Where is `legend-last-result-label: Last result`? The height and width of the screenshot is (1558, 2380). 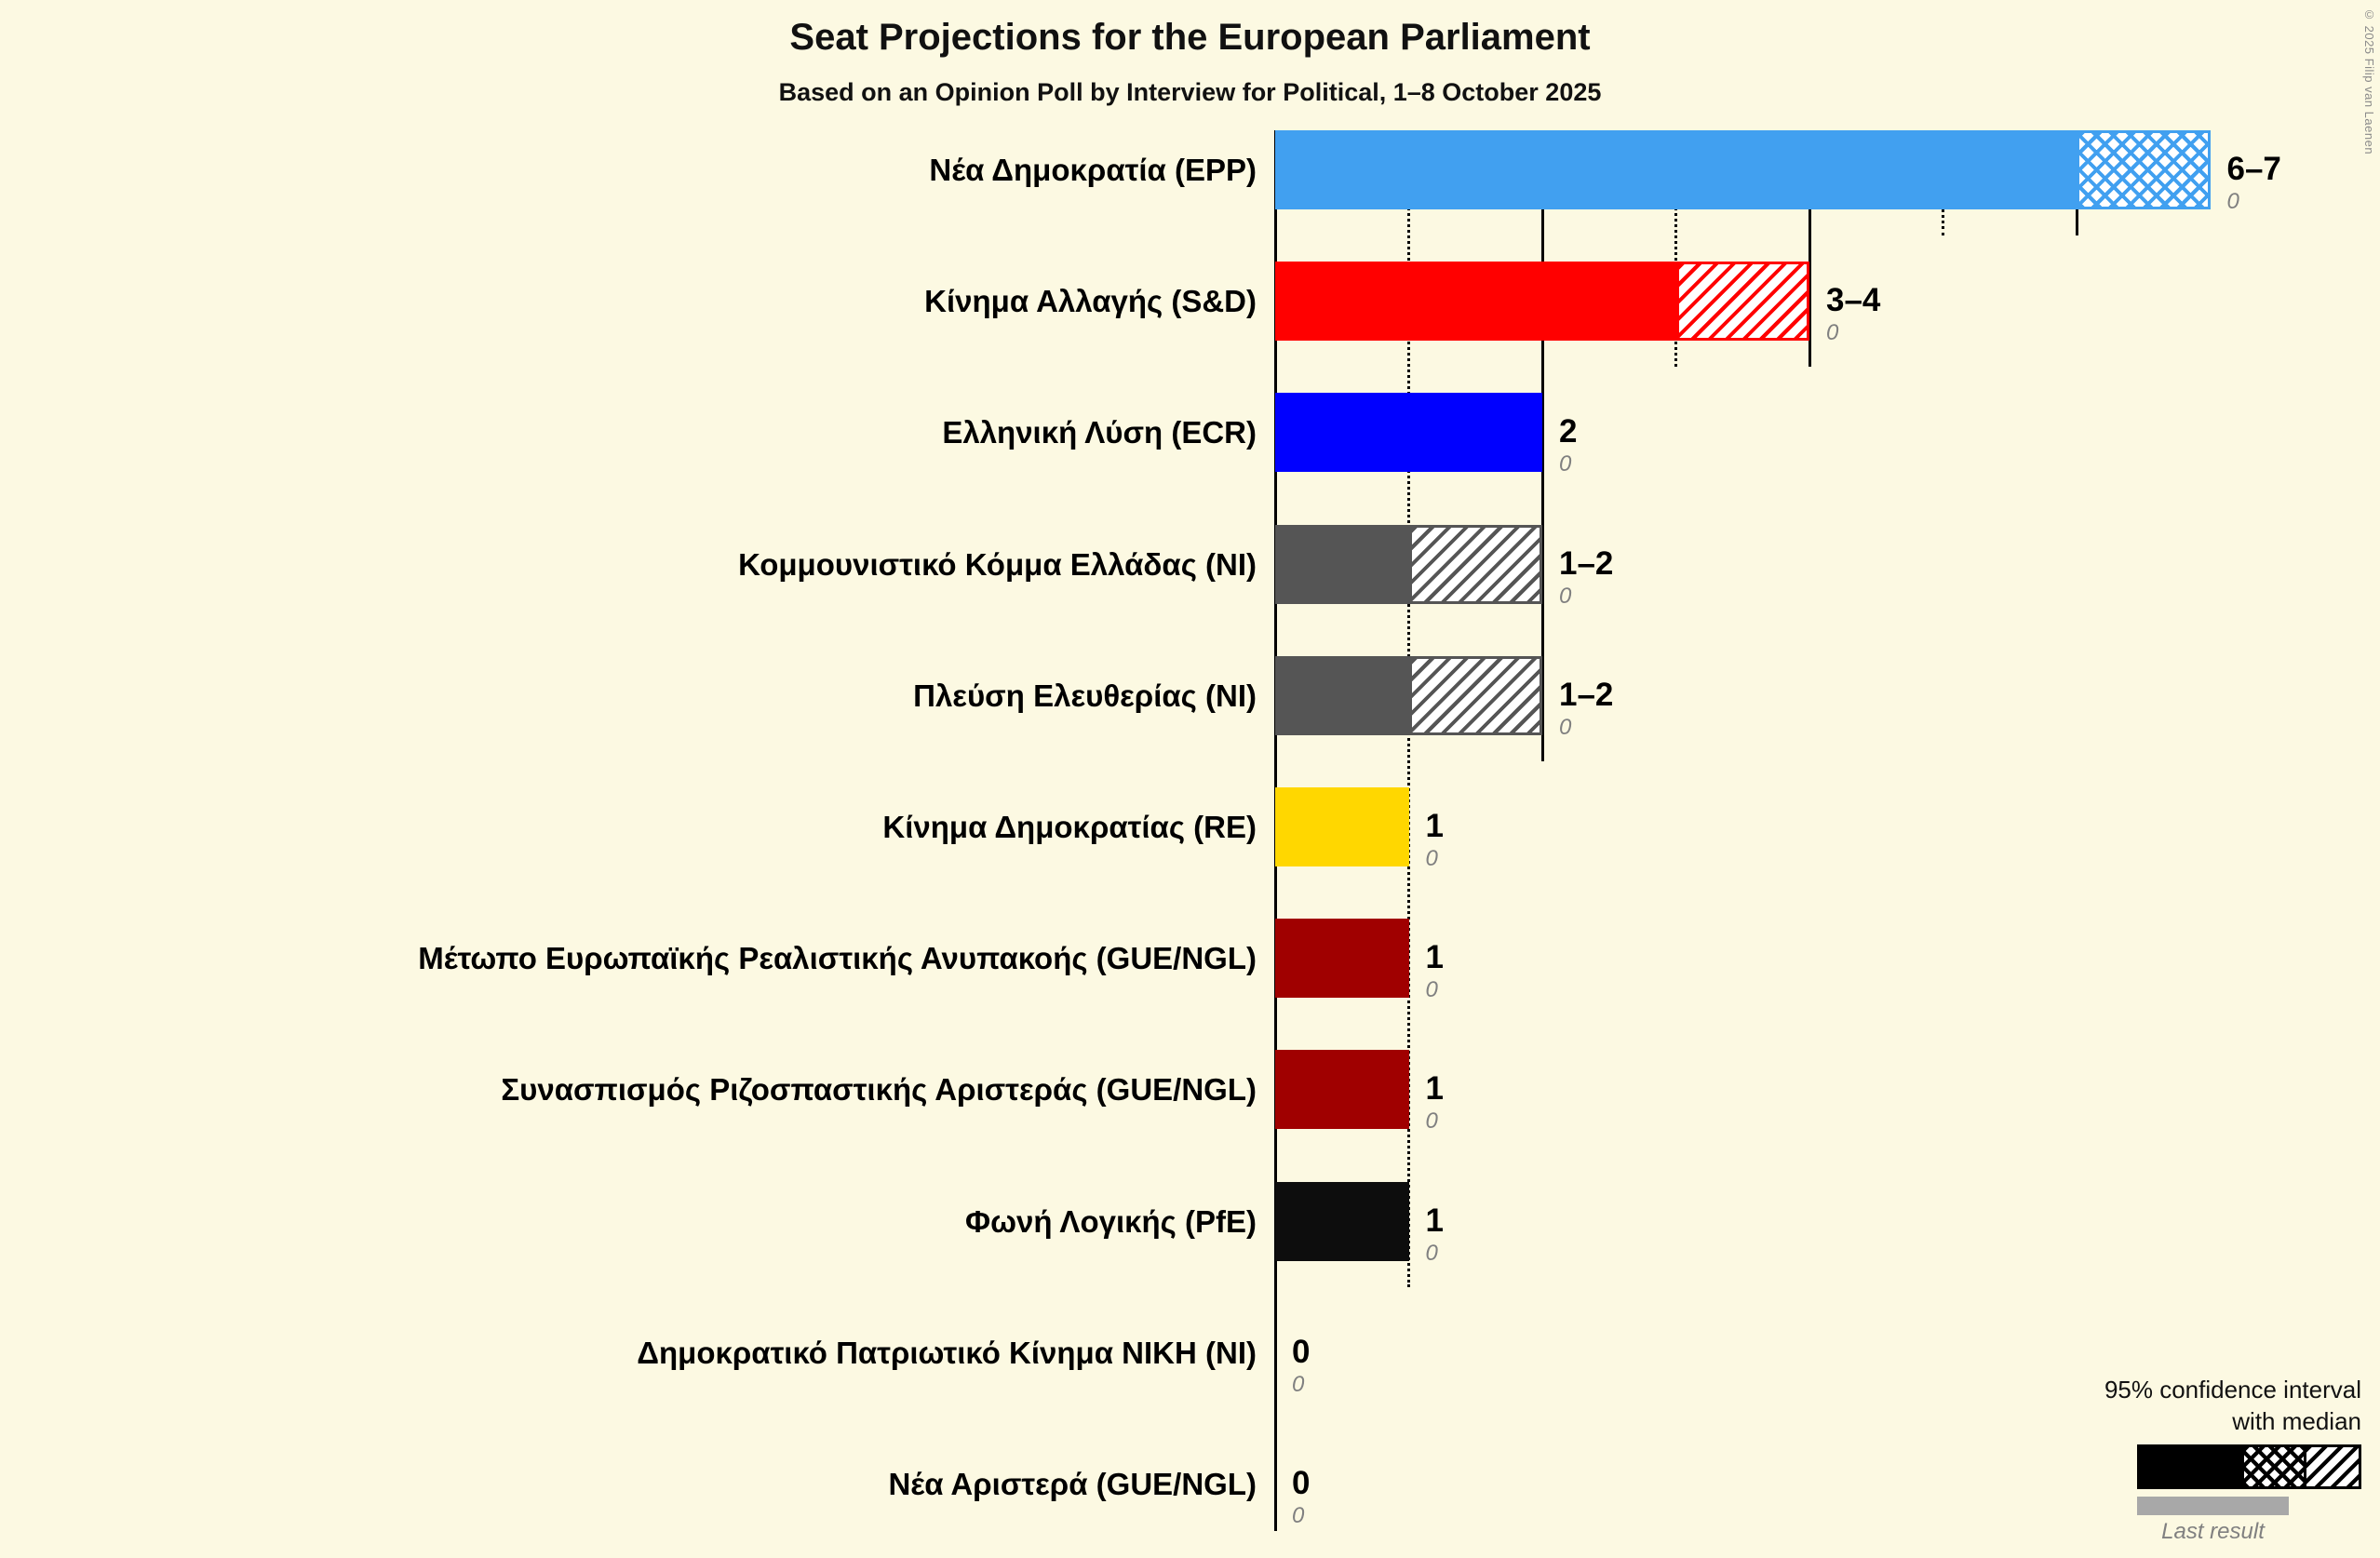
legend-last-result-label: Last result is located at coordinates (2213, 1531).